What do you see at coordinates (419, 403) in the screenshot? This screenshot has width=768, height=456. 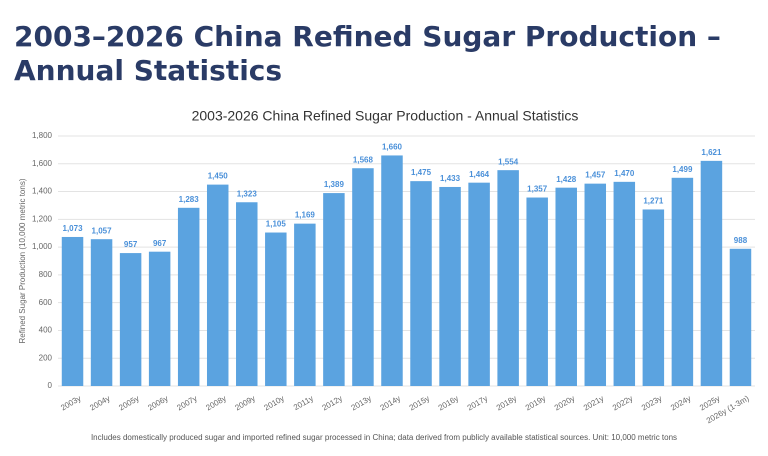 I see `x-tick-label: 2015y` at bounding box center [419, 403].